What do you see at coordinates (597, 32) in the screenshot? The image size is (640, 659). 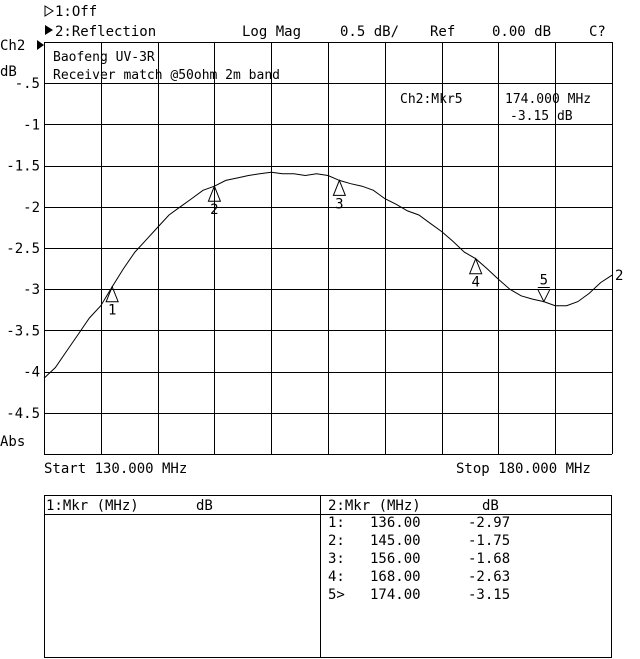 I see `cal-status: C?` at bounding box center [597, 32].